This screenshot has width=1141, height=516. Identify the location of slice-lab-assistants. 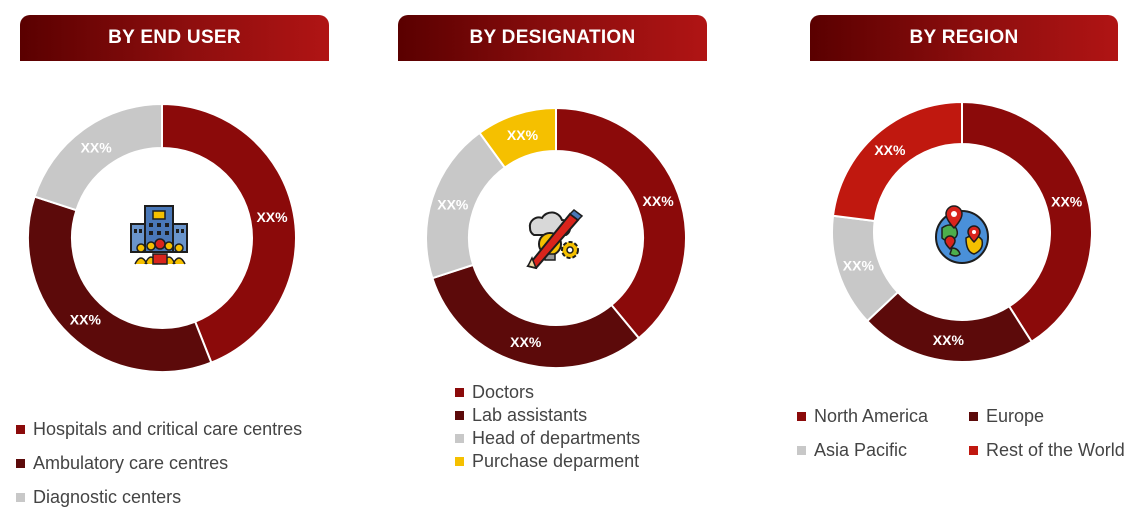
(536, 316).